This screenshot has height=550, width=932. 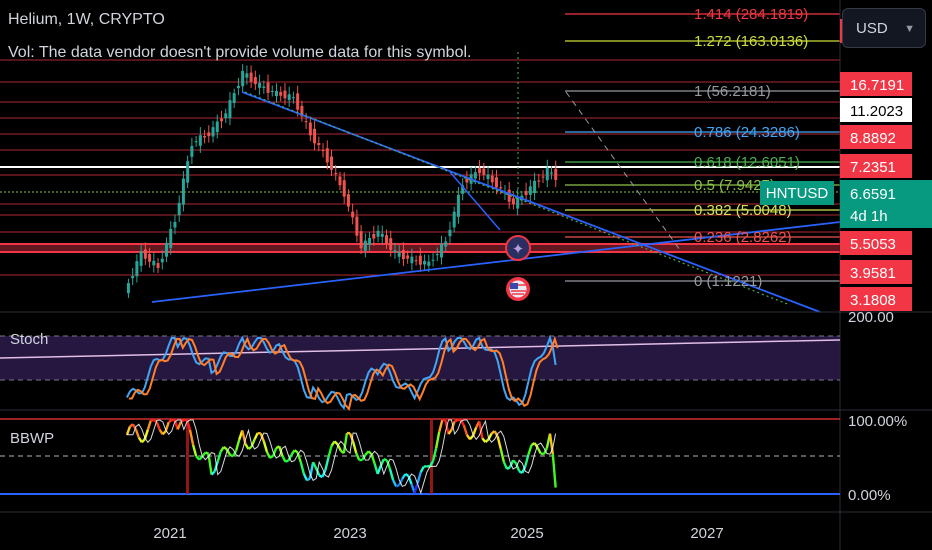 I want to click on stoch-label: Stoch, so click(x=29, y=339).